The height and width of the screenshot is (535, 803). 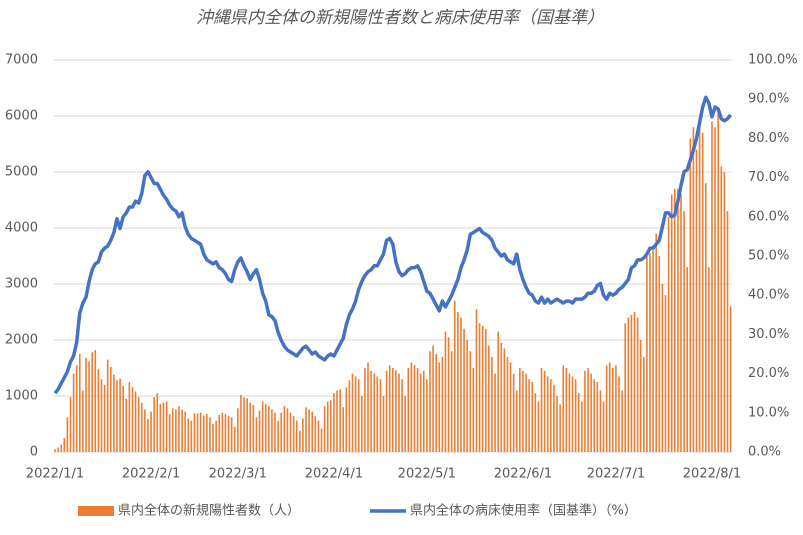 I want to click on y2-tick-label: 80.0%, so click(x=768, y=138).